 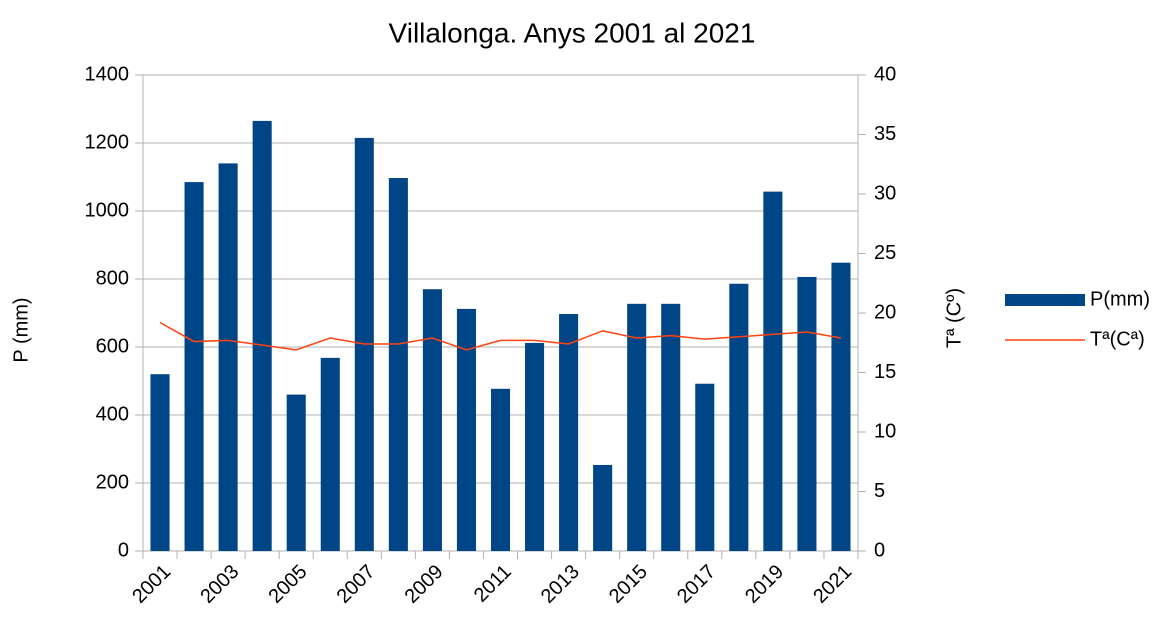 What do you see at coordinates (107, 210) in the screenshot?
I see `y-tick-label: 1000` at bounding box center [107, 210].